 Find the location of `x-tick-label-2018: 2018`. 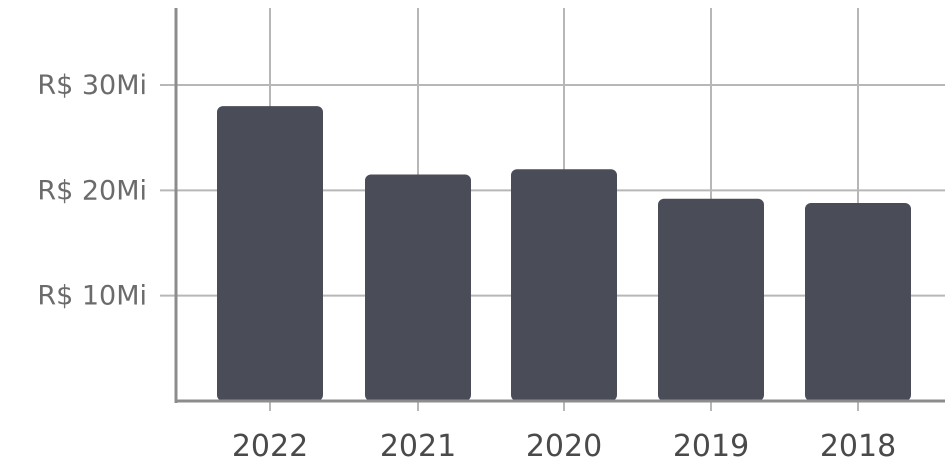

x-tick-label-2018: 2018 is located at coordinates (858, 446).